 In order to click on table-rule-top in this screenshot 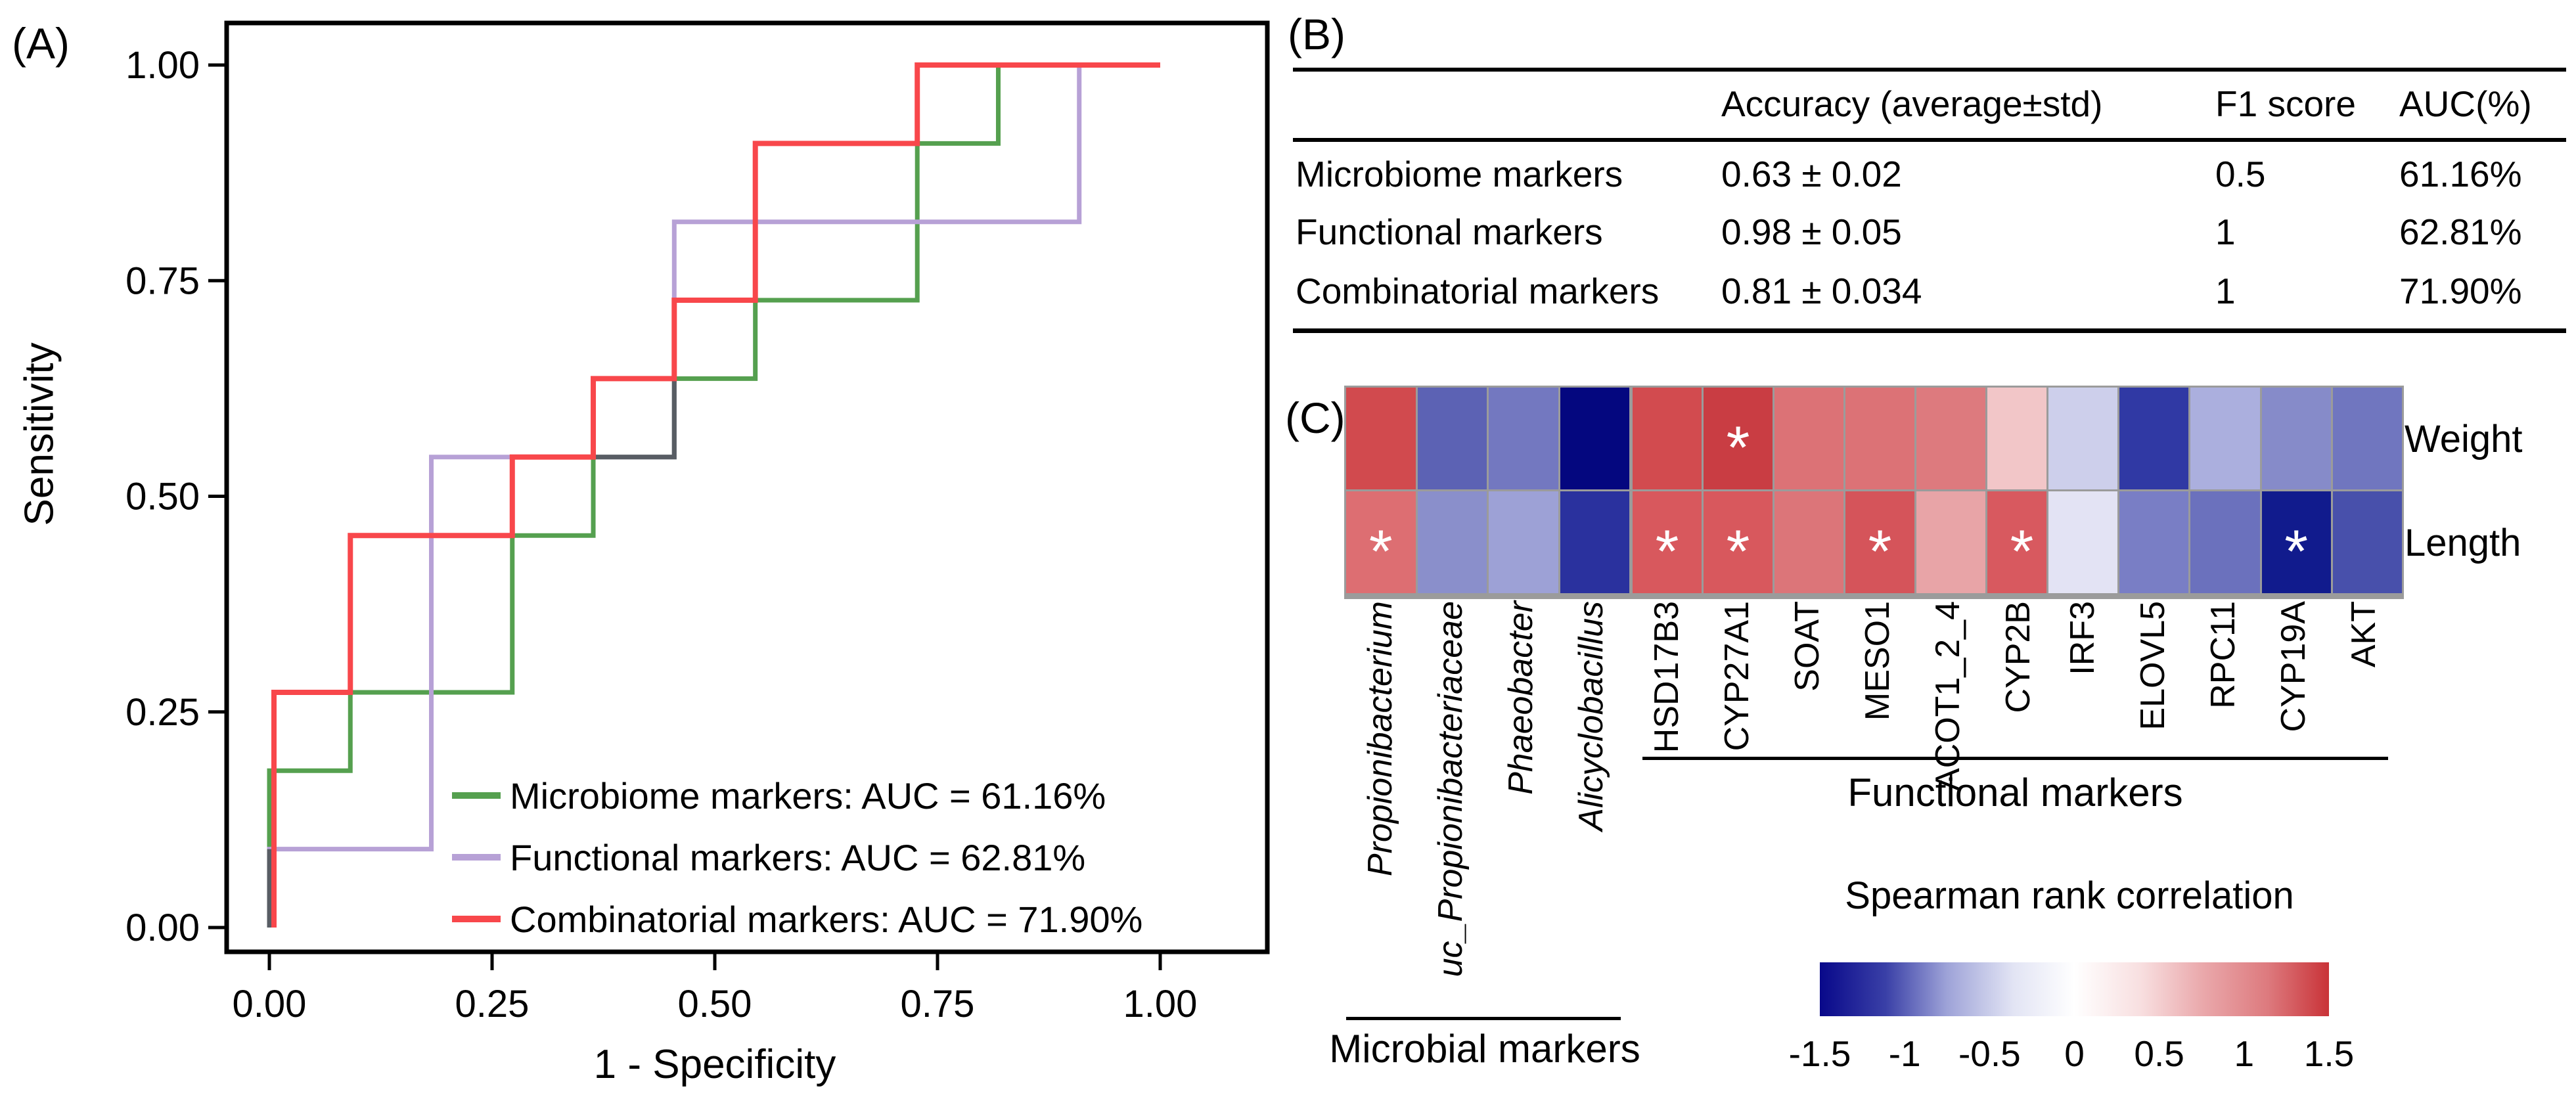, I will do `click(1929, 70)`.